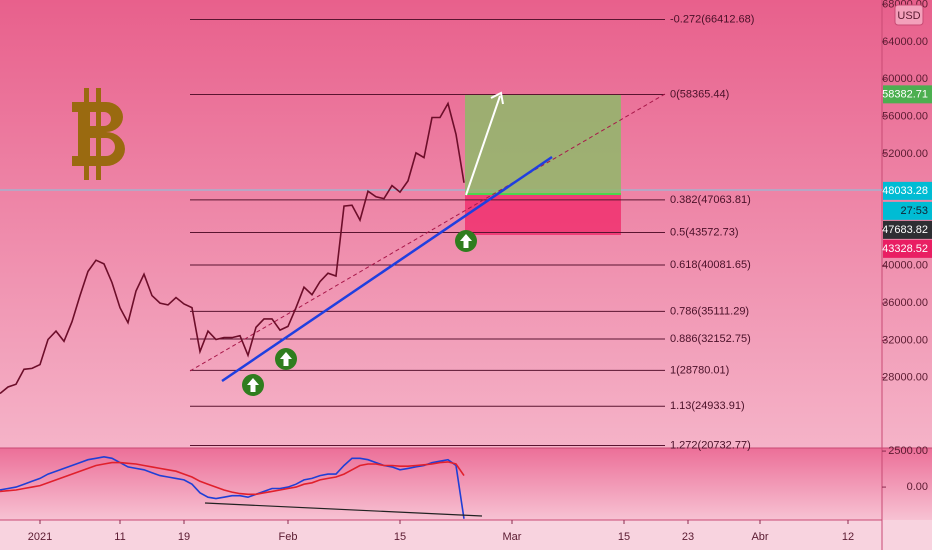 The width and height of the screenshot is (932, 555). Describe the element at coordinates (914, 211) in the screenshot. I see `countdown: 27:53` at that location.